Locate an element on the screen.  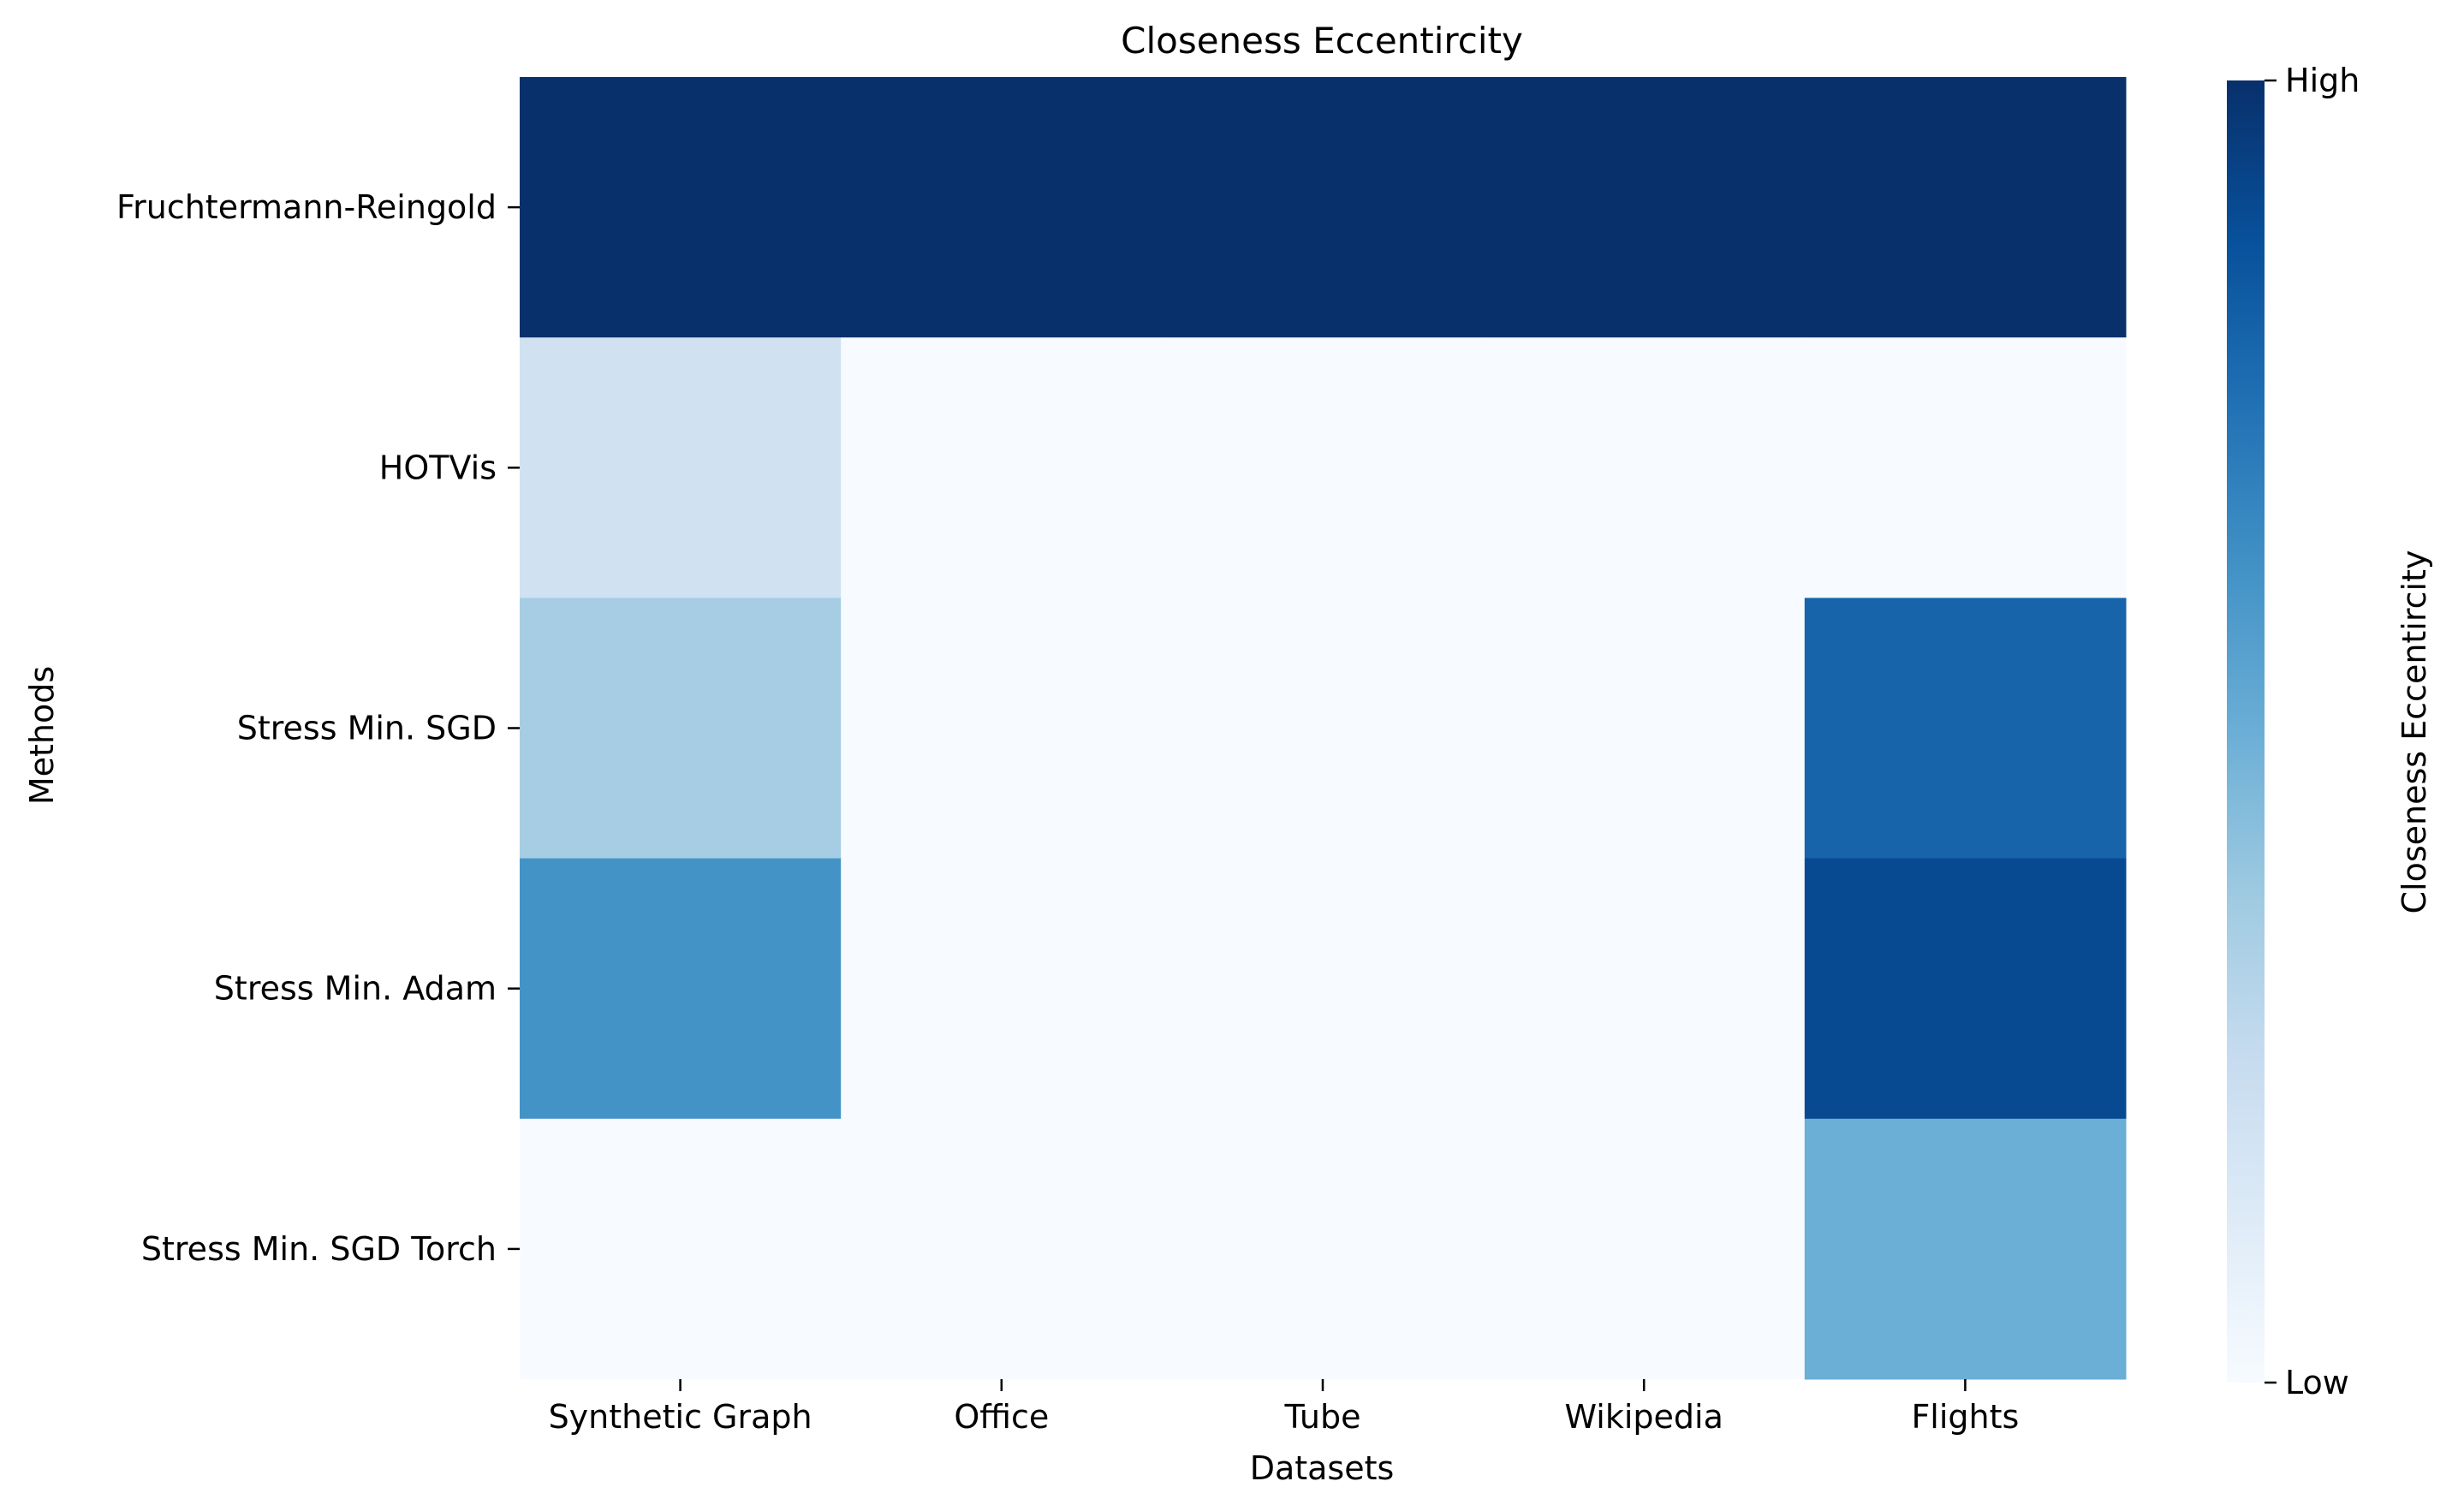
y-tick-label: Stress Min. SGD Torch is located at coordinates (319, 1249).